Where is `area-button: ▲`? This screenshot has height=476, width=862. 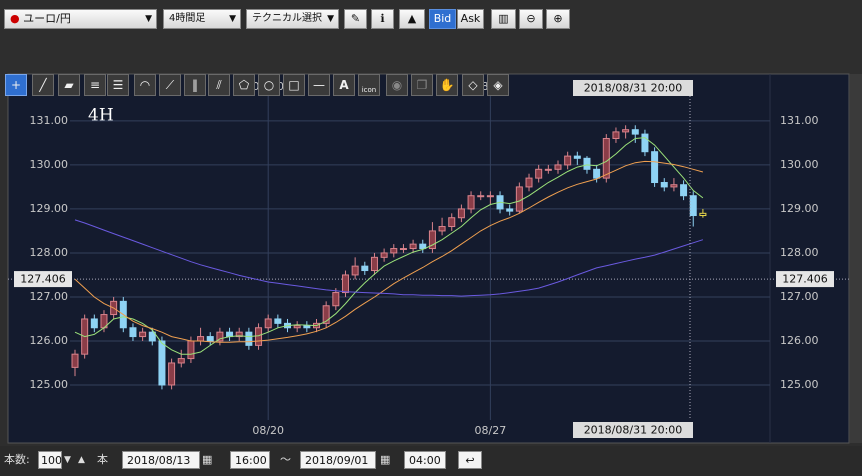
area-button: ▲ is located at coordinates (412, 19).